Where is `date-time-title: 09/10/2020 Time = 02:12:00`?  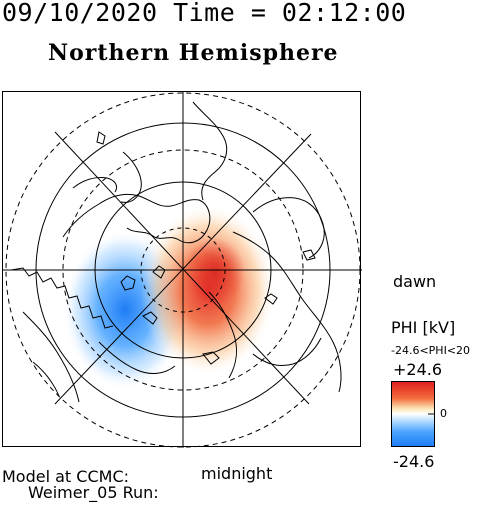
date-time-title: 09/10/2020 Time = 02:12:00 is located at coordinates (204, 13).